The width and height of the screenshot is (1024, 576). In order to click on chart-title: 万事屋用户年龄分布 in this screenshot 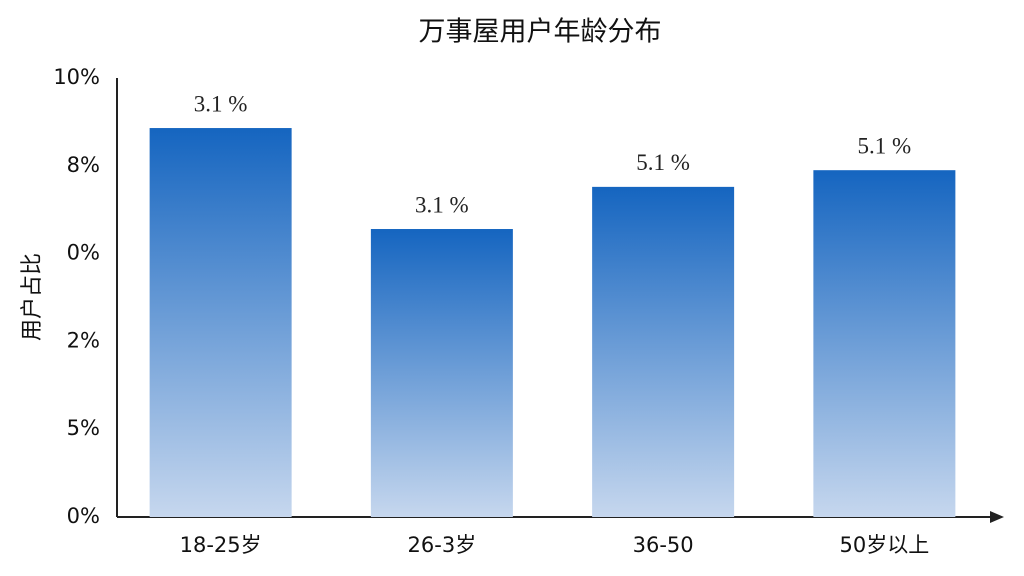, I will do `click(540, 32)`.